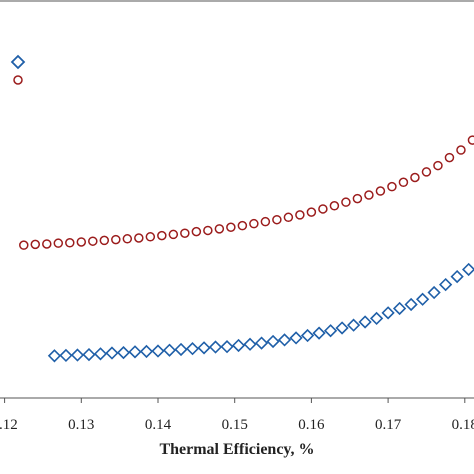 Image resolution: width=474 pixels, height=474 pixels. What do you see at coordinates (158, 425) in the screenshot?
I see `x-tick-label: 0.14` at bounding box center [158, 425].